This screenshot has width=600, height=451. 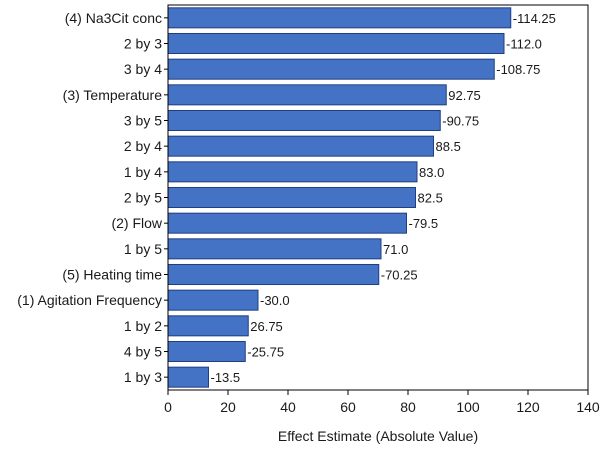 I want to click on category-label: 3 by 5, so click(x=143, y=121).